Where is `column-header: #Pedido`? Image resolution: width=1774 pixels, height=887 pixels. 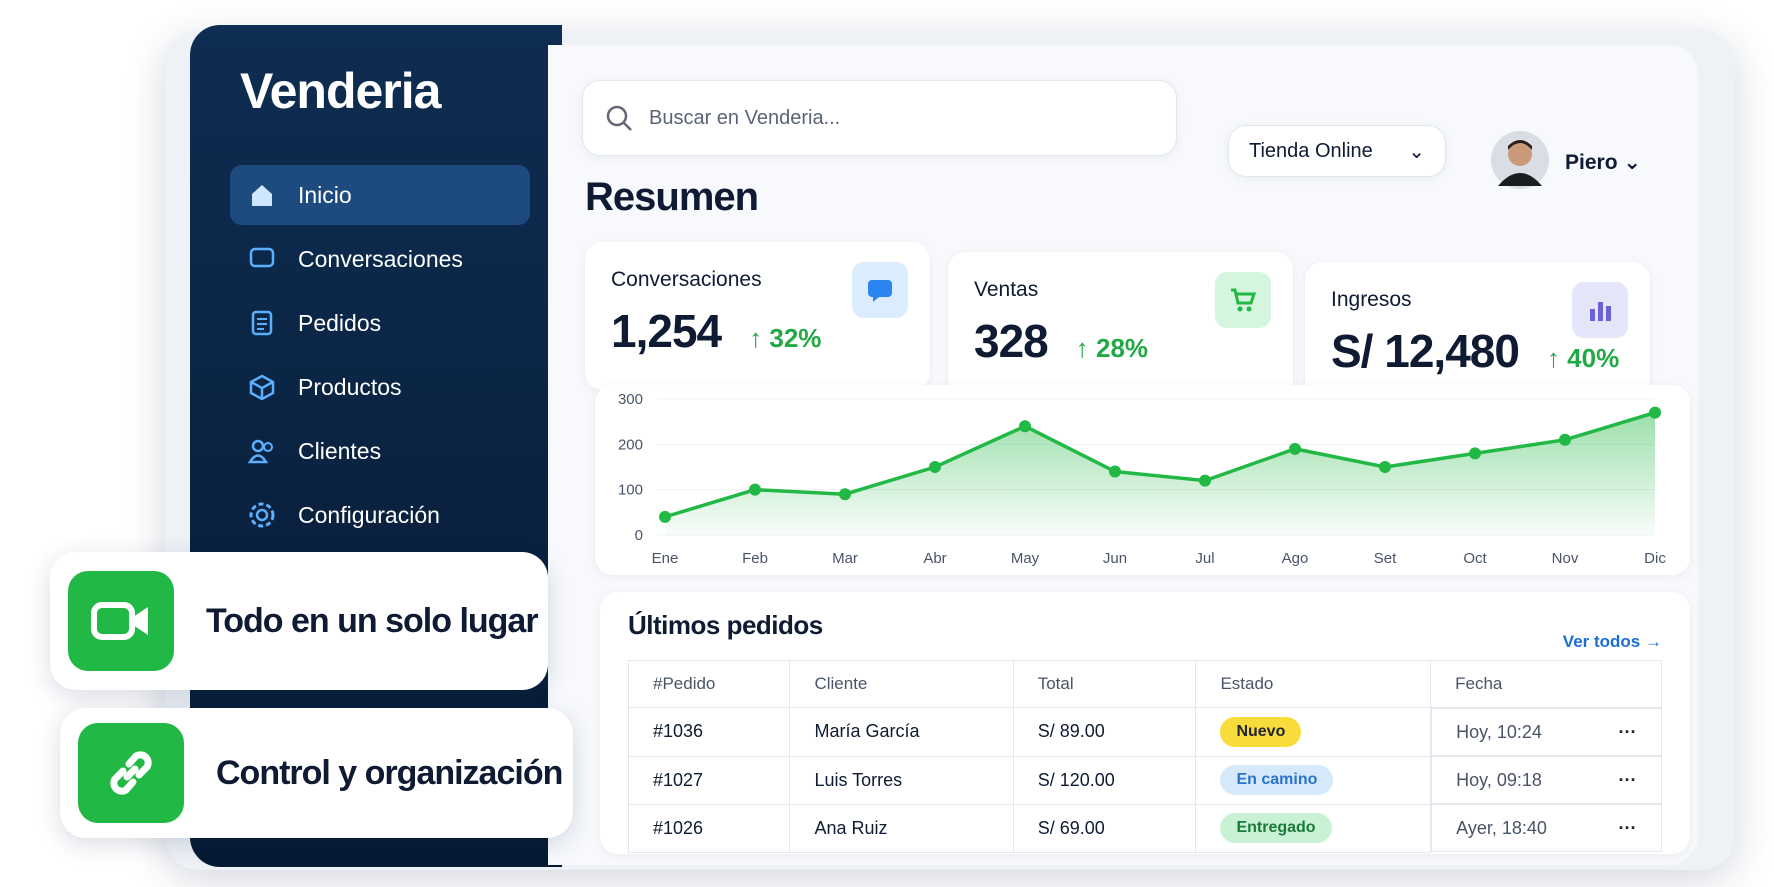 column-header: #Pedido is located at coordinates (709, 684).